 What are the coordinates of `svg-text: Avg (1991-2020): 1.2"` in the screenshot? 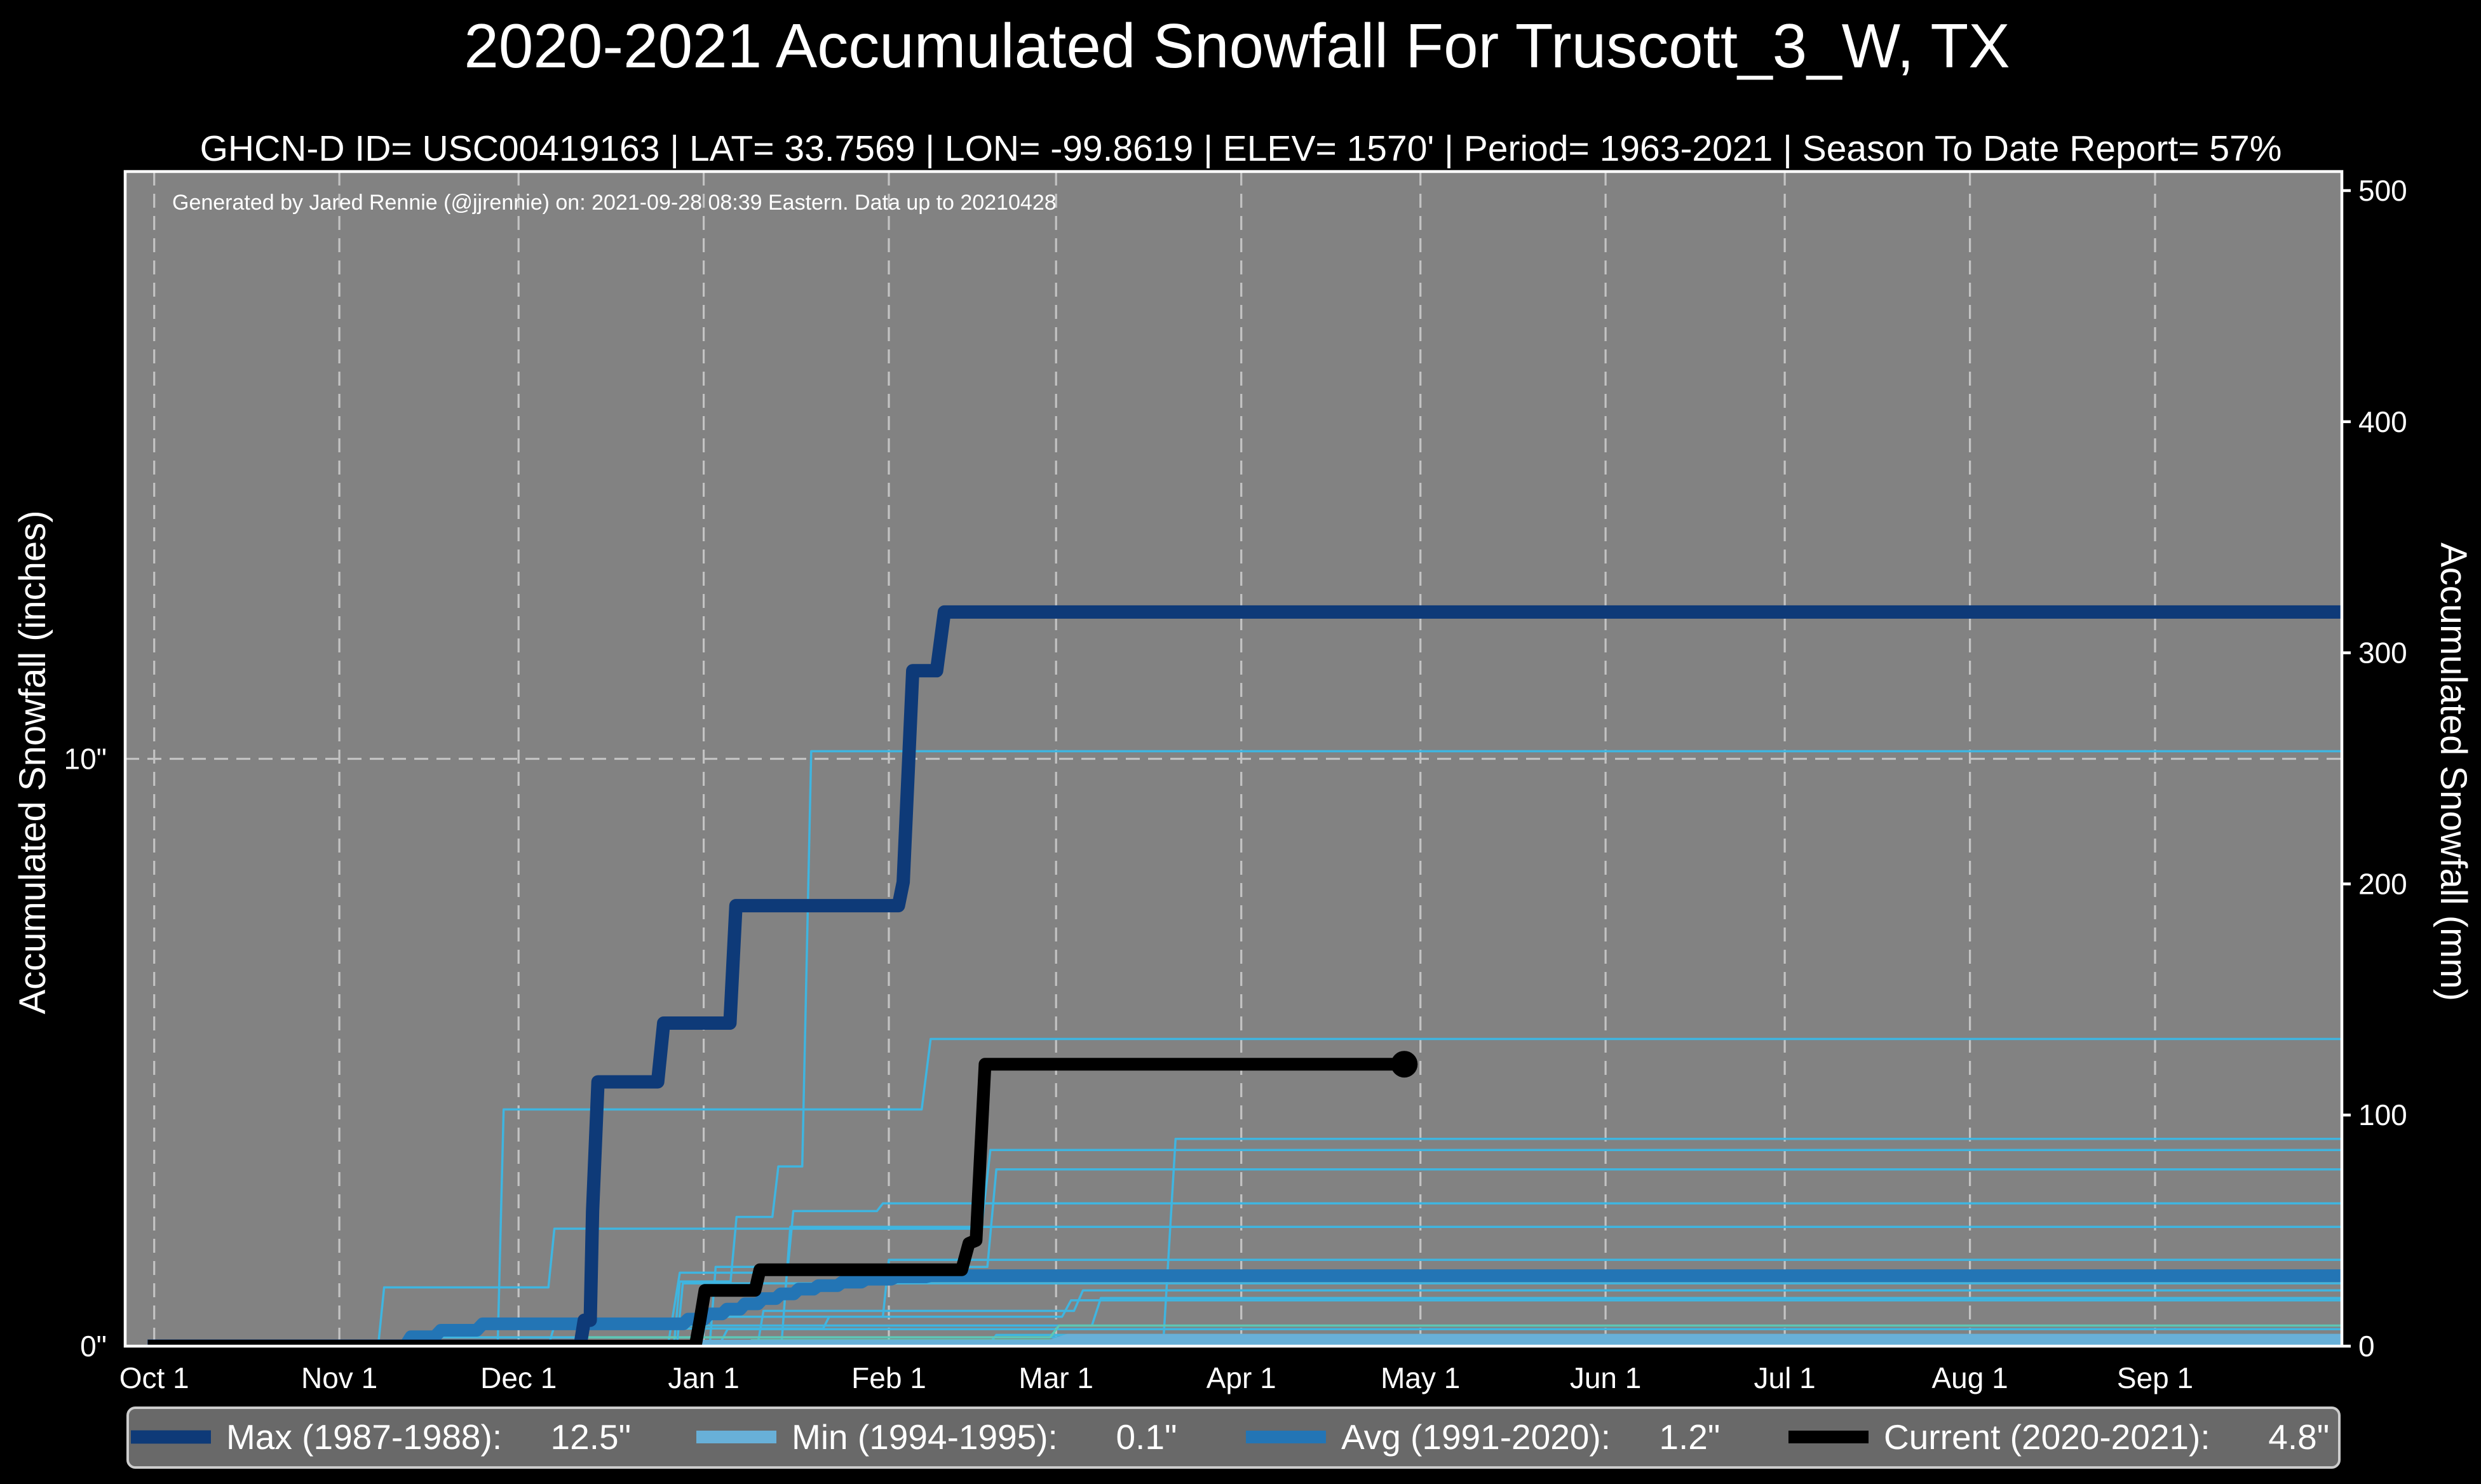 It's located at (1530, 1437).